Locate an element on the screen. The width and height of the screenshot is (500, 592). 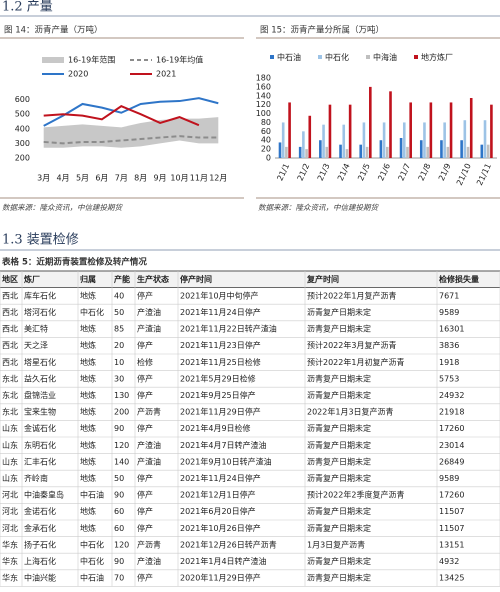
table-cell: 2021年4月9日检修 is located at coordinates (215, 428).